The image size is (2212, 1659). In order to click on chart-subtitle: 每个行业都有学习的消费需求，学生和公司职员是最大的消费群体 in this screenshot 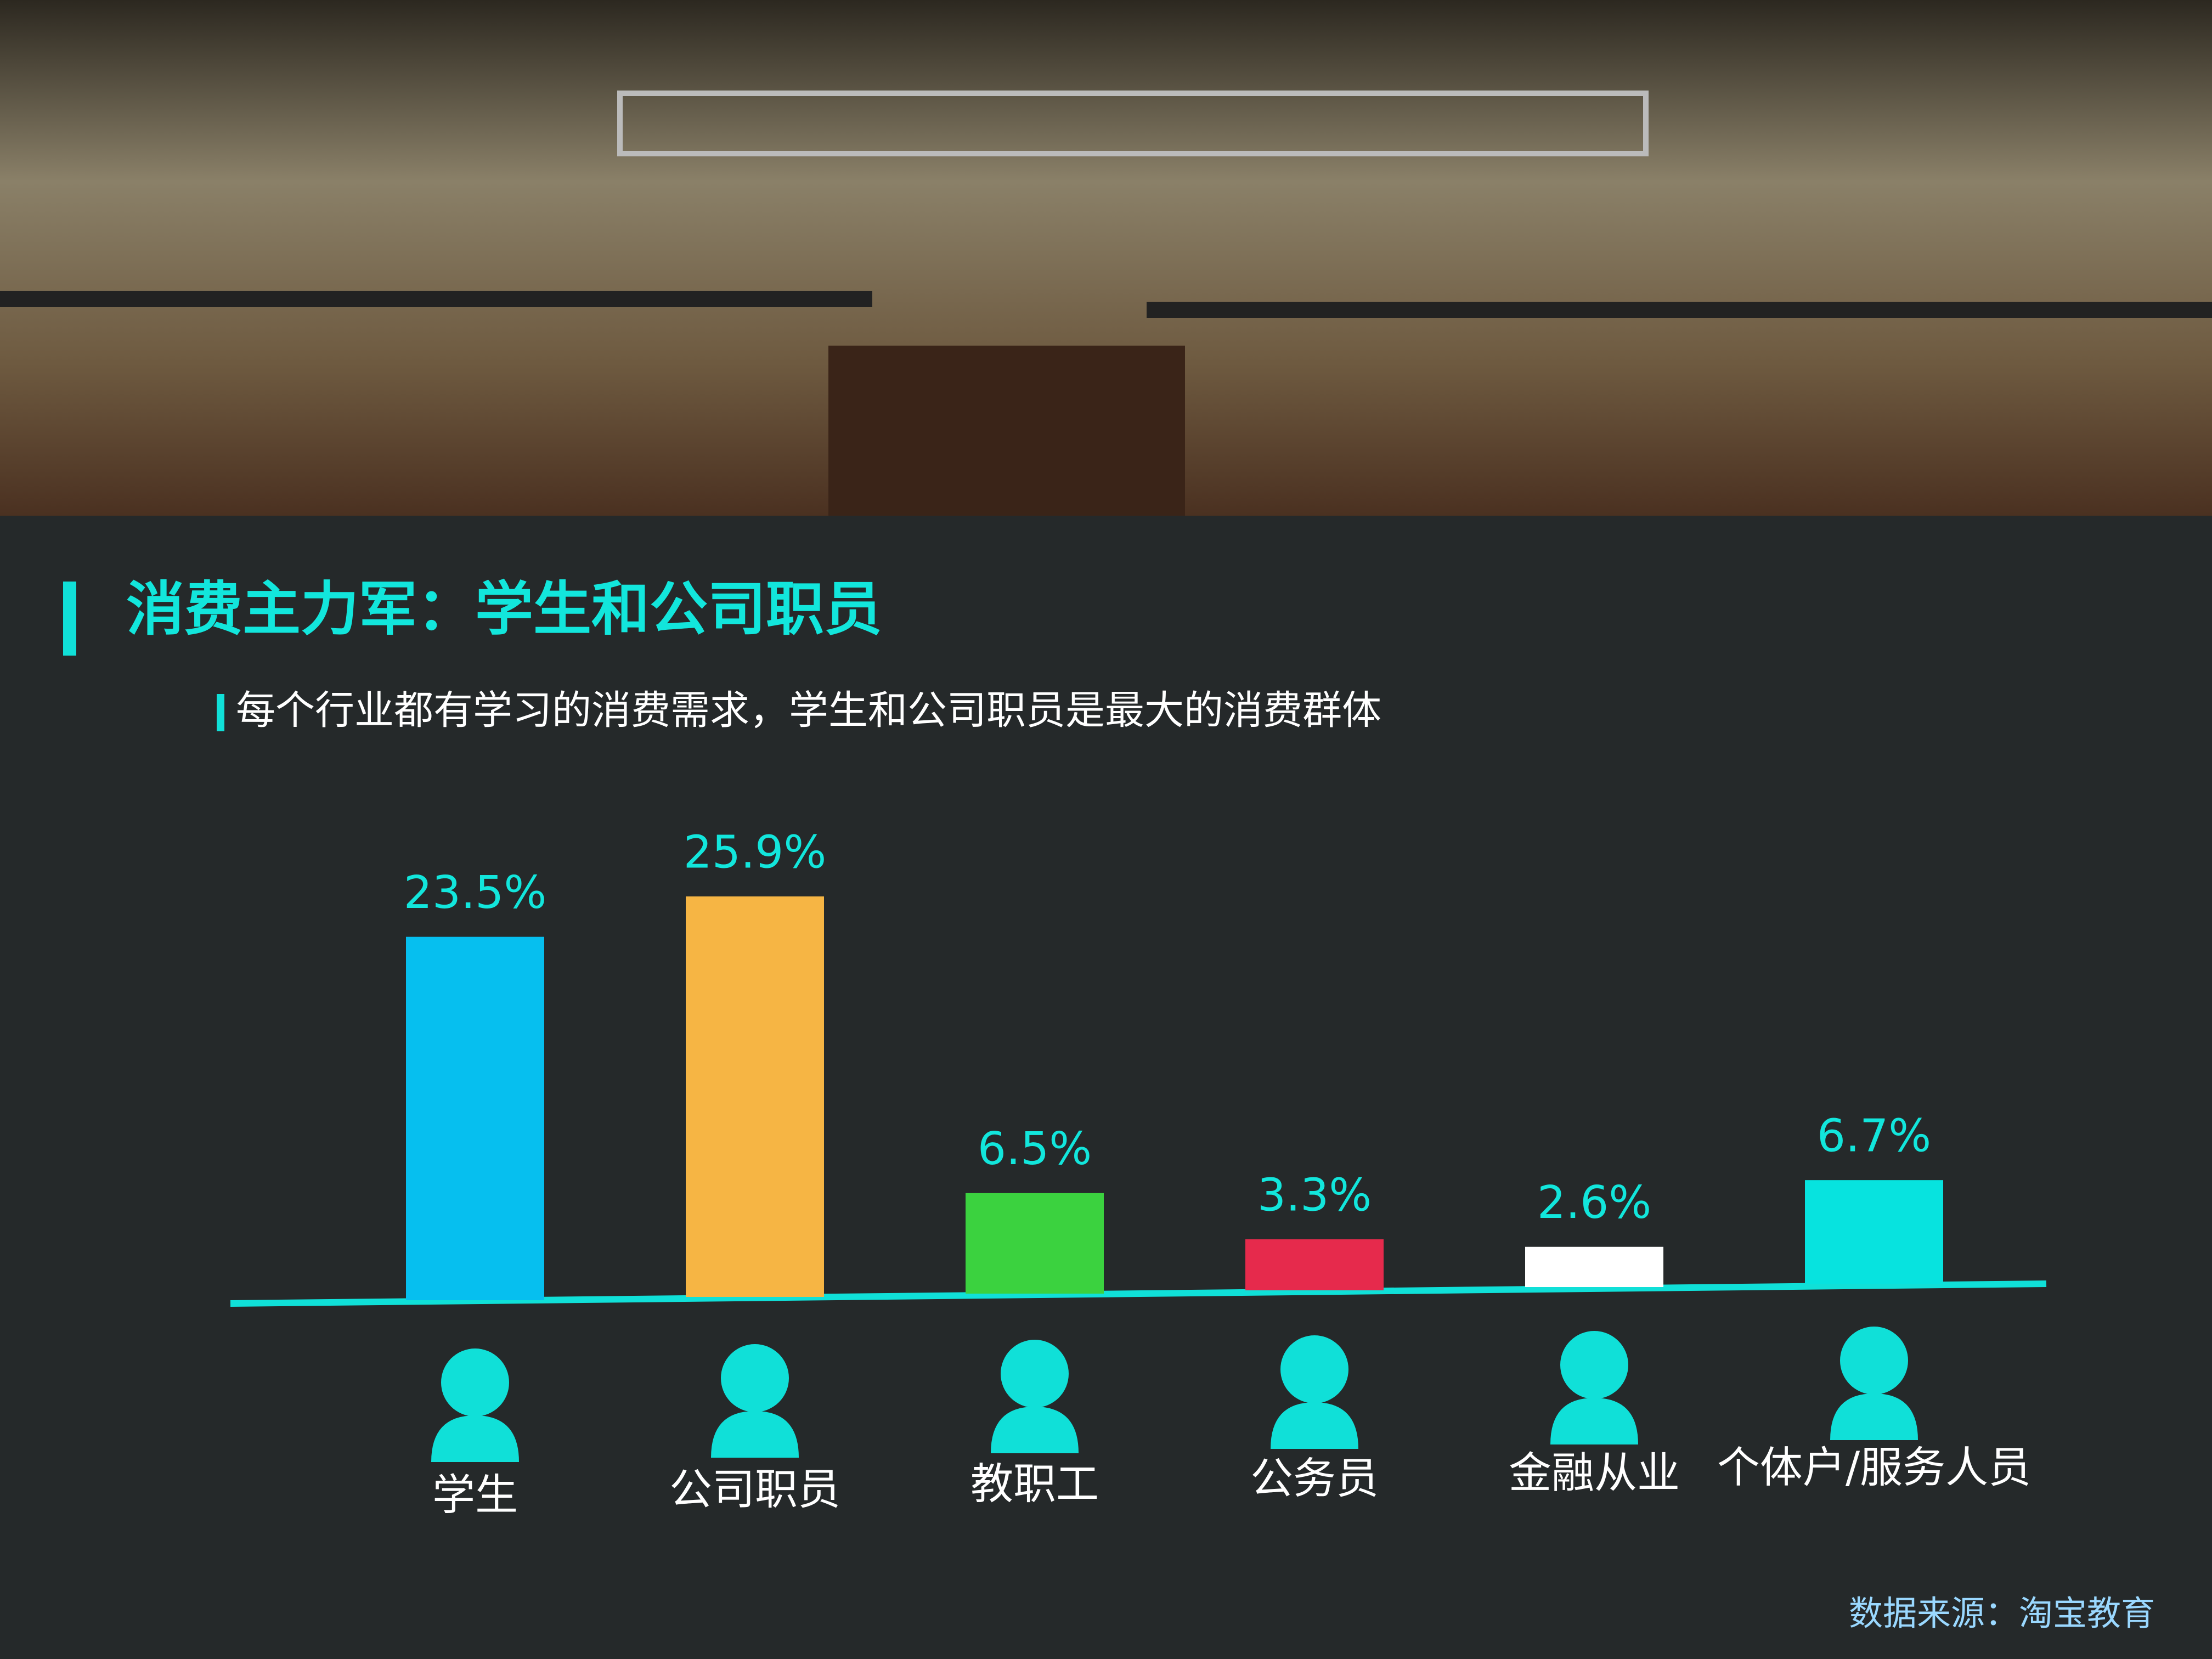, I will do `click(809, 710)`.